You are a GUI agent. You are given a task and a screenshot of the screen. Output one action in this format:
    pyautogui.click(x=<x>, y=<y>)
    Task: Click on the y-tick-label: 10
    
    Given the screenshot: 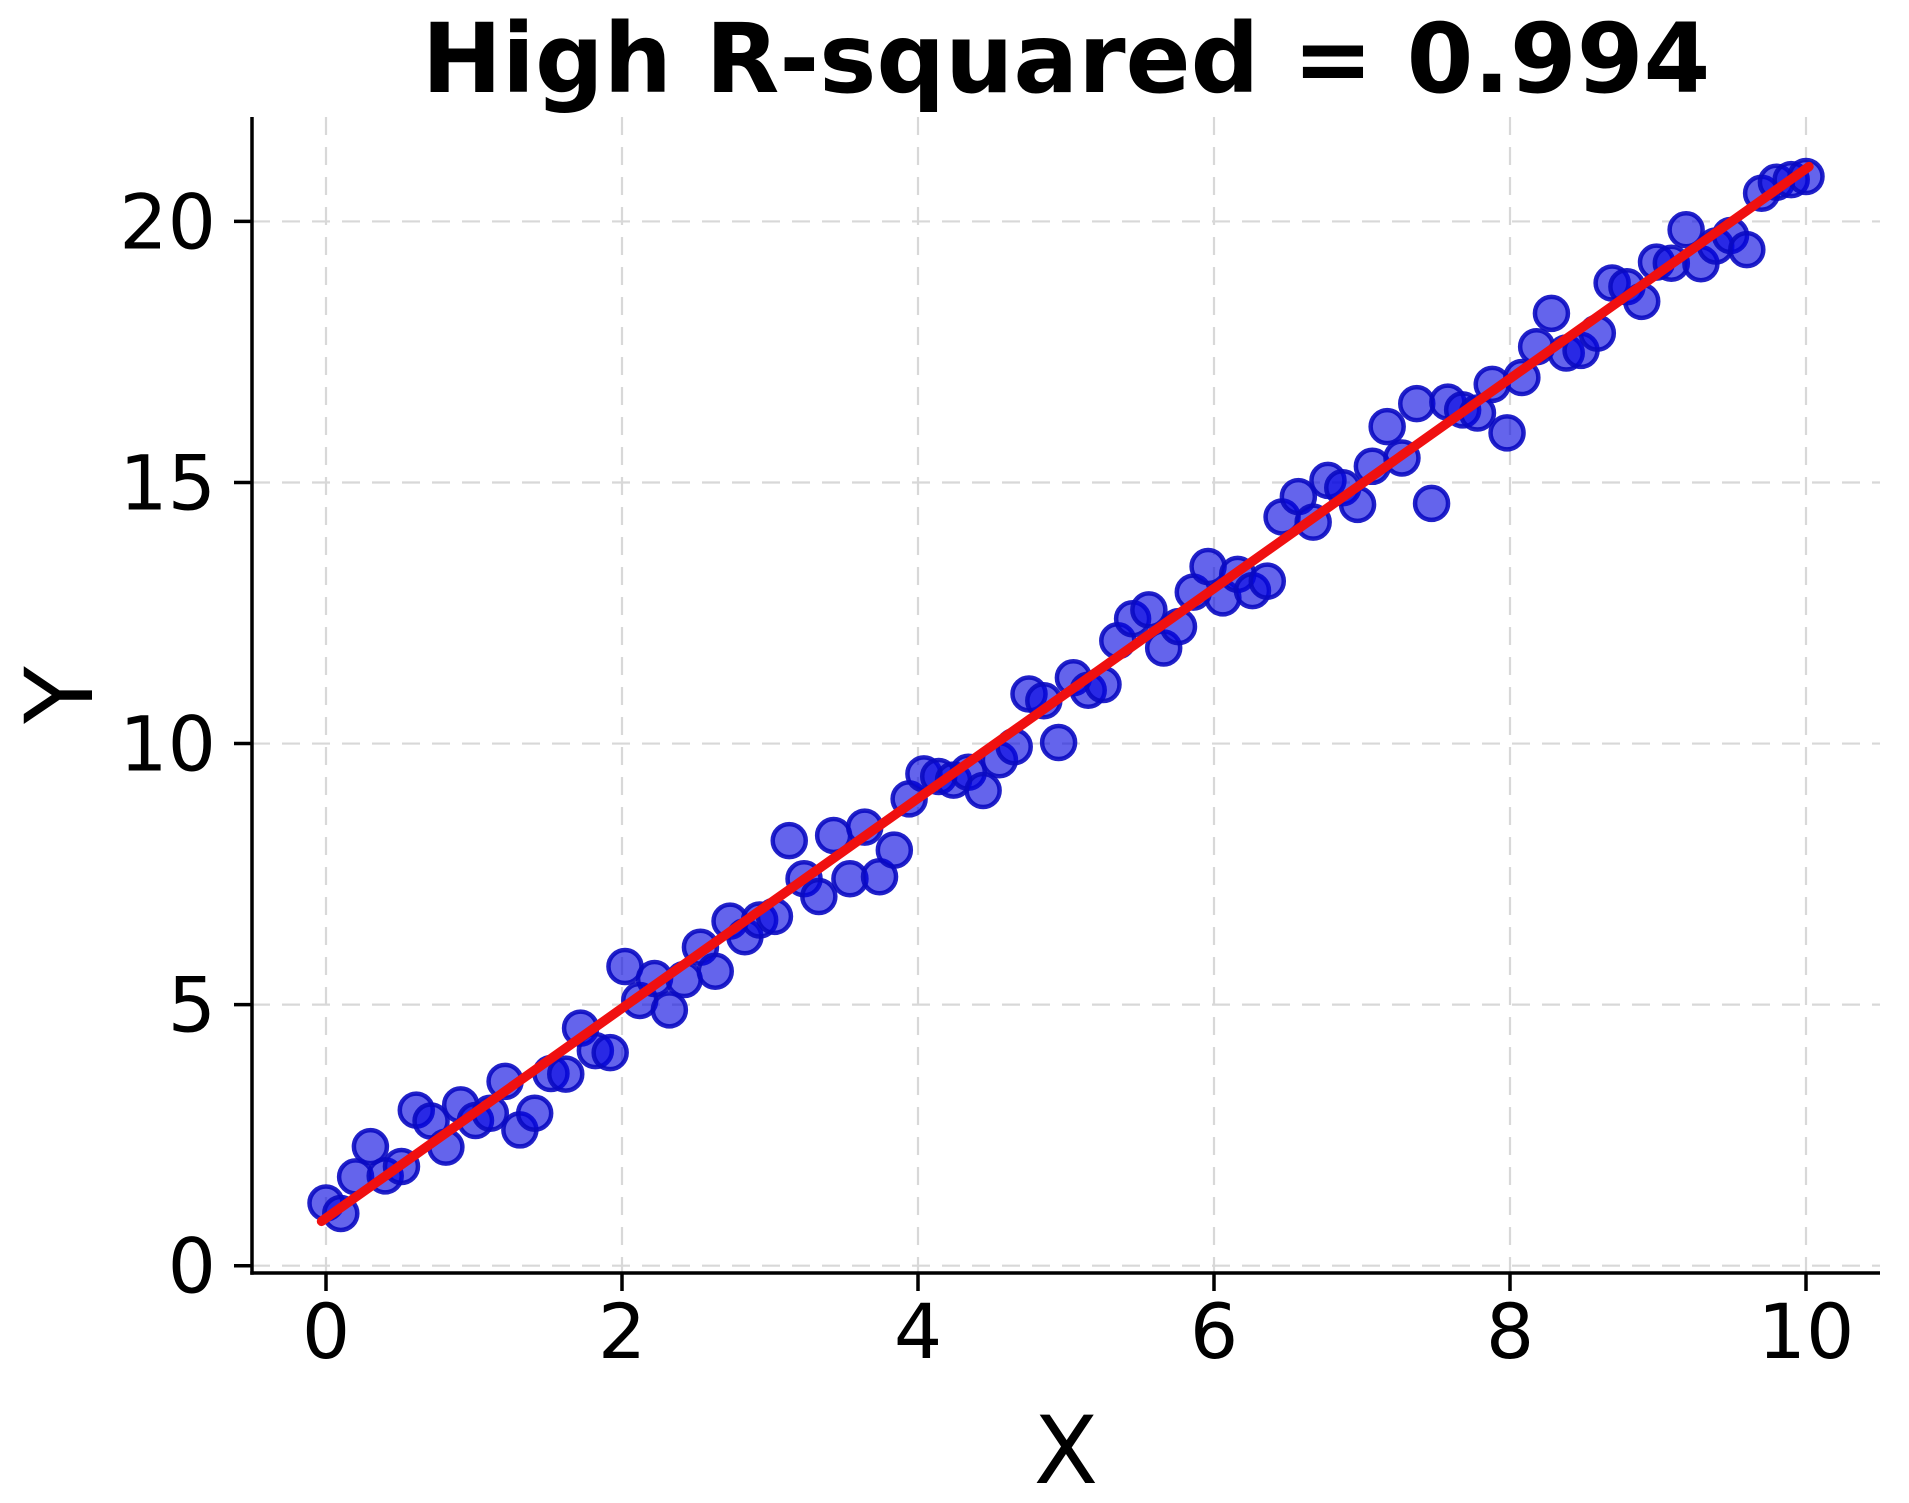 What is the action you would take?
    pyautogui.click(x=167, y=744)
    